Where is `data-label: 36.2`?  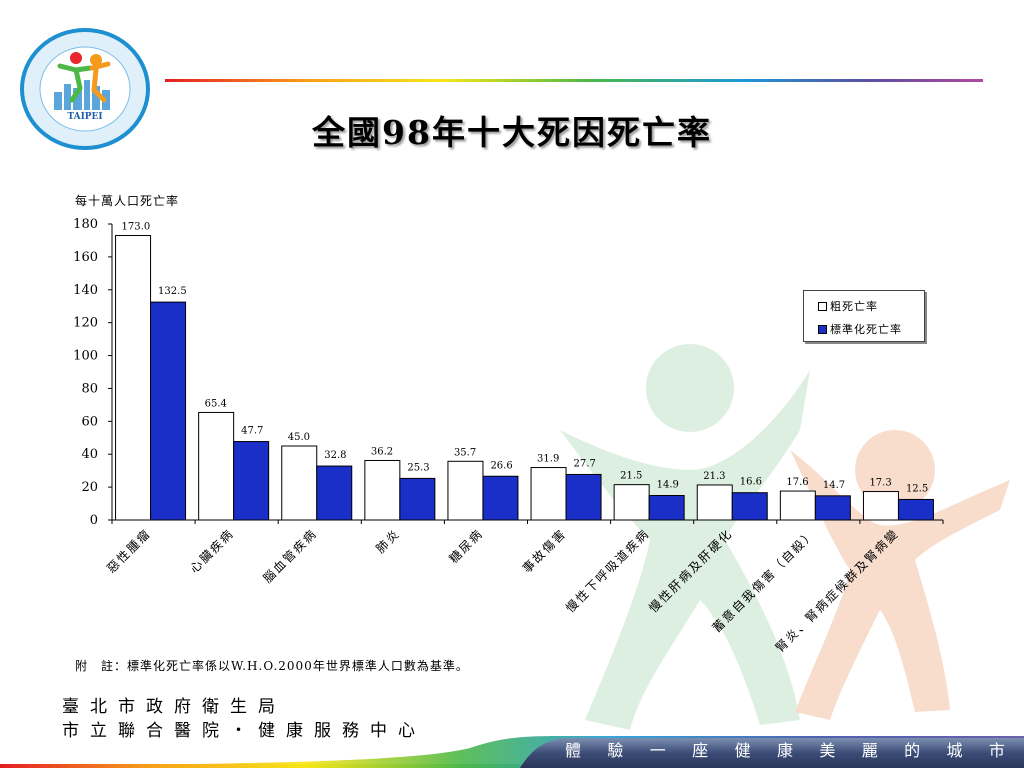 data-label: 36.2 is located at coordinates (382, 451).